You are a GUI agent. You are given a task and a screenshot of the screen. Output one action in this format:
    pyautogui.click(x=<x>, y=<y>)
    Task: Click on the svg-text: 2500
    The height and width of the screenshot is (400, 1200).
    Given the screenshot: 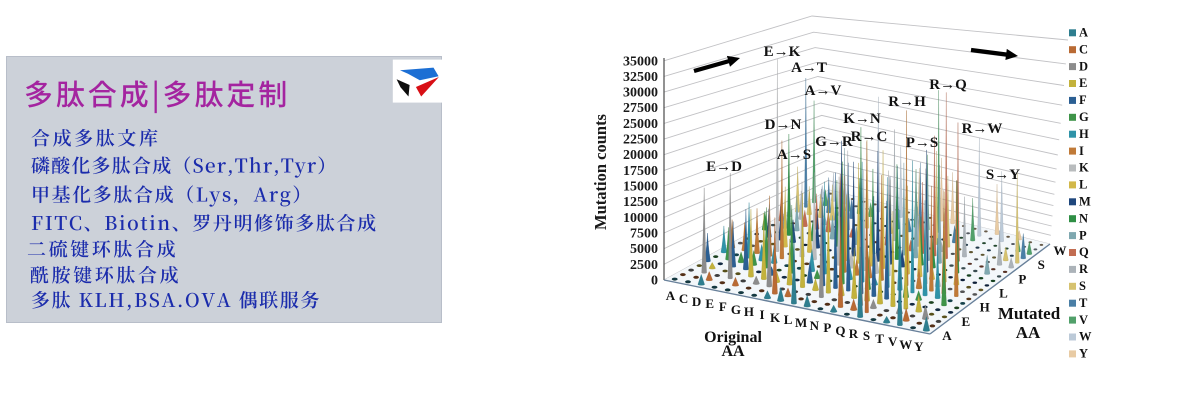 What is the action you would take?
    pyautogui.click(x=644, y=265)
    